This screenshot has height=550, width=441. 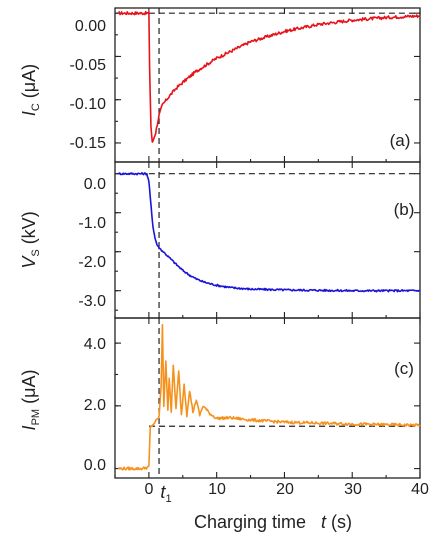 I want to click on panel-c-ylabel: IPM (μA), so click(x=30, y=400).